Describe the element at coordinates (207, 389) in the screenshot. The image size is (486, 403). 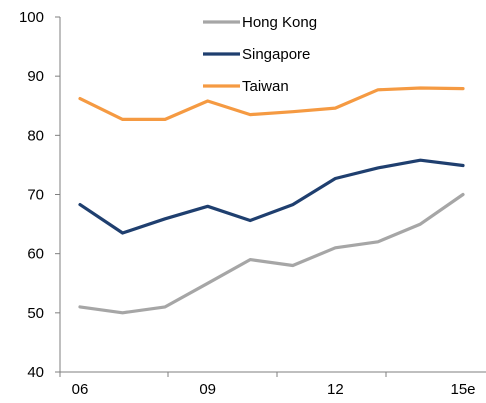
I see `x-tick-label: 09` at that location.